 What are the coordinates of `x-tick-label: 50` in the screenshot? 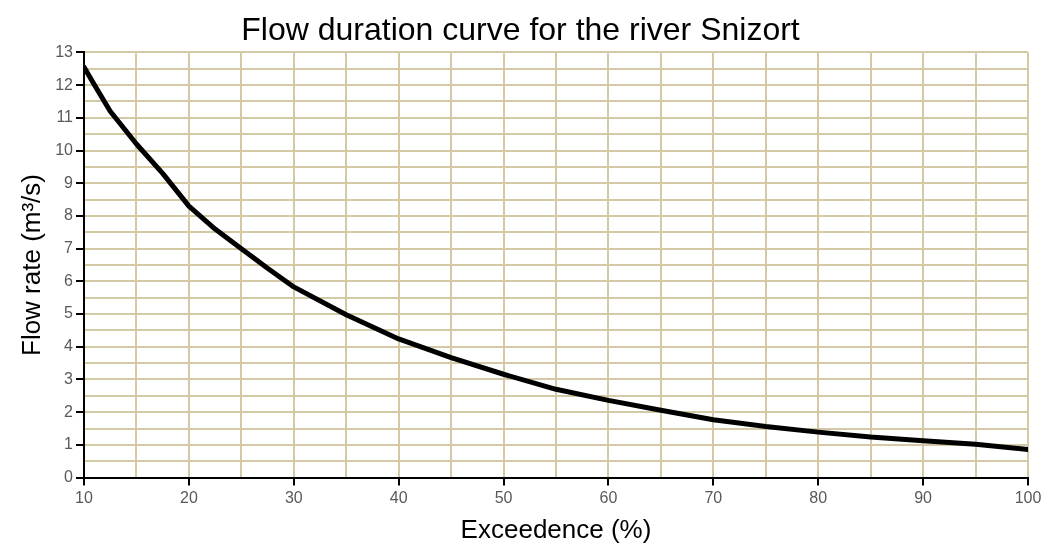 It's located at (503, 497).